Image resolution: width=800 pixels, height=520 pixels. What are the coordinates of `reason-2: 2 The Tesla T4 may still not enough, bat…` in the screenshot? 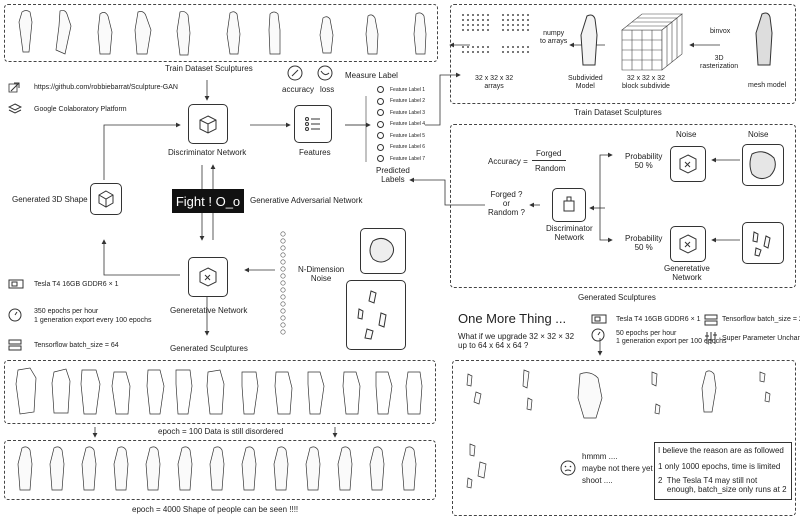 It's located at (722, 485).